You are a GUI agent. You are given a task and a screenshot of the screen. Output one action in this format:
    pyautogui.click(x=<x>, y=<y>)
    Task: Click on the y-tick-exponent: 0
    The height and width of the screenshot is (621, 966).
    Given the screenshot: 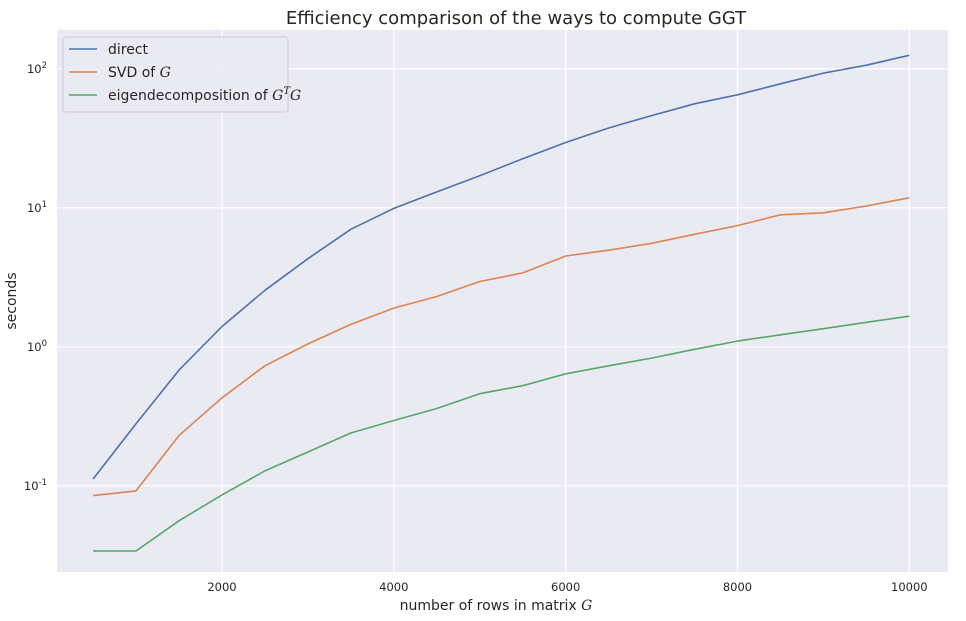 What is the action you would take?
    pyautogui.click(x=44, y=344)
    